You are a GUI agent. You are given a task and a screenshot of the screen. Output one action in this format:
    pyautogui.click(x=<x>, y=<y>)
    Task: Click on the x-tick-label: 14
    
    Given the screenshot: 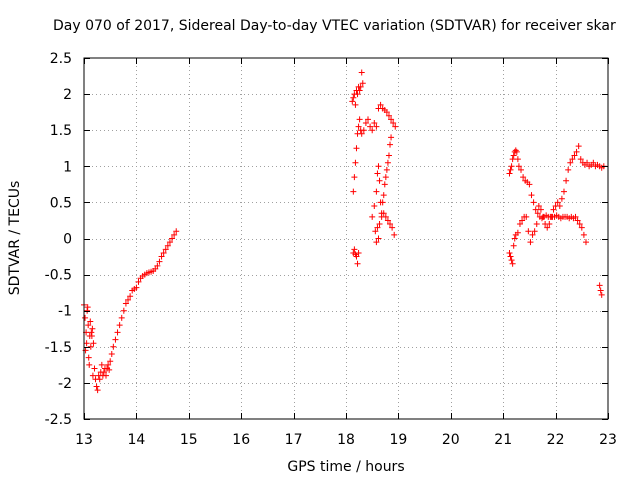 What is the action you would take?
    pyautogui.click(x=136, y=440)
    